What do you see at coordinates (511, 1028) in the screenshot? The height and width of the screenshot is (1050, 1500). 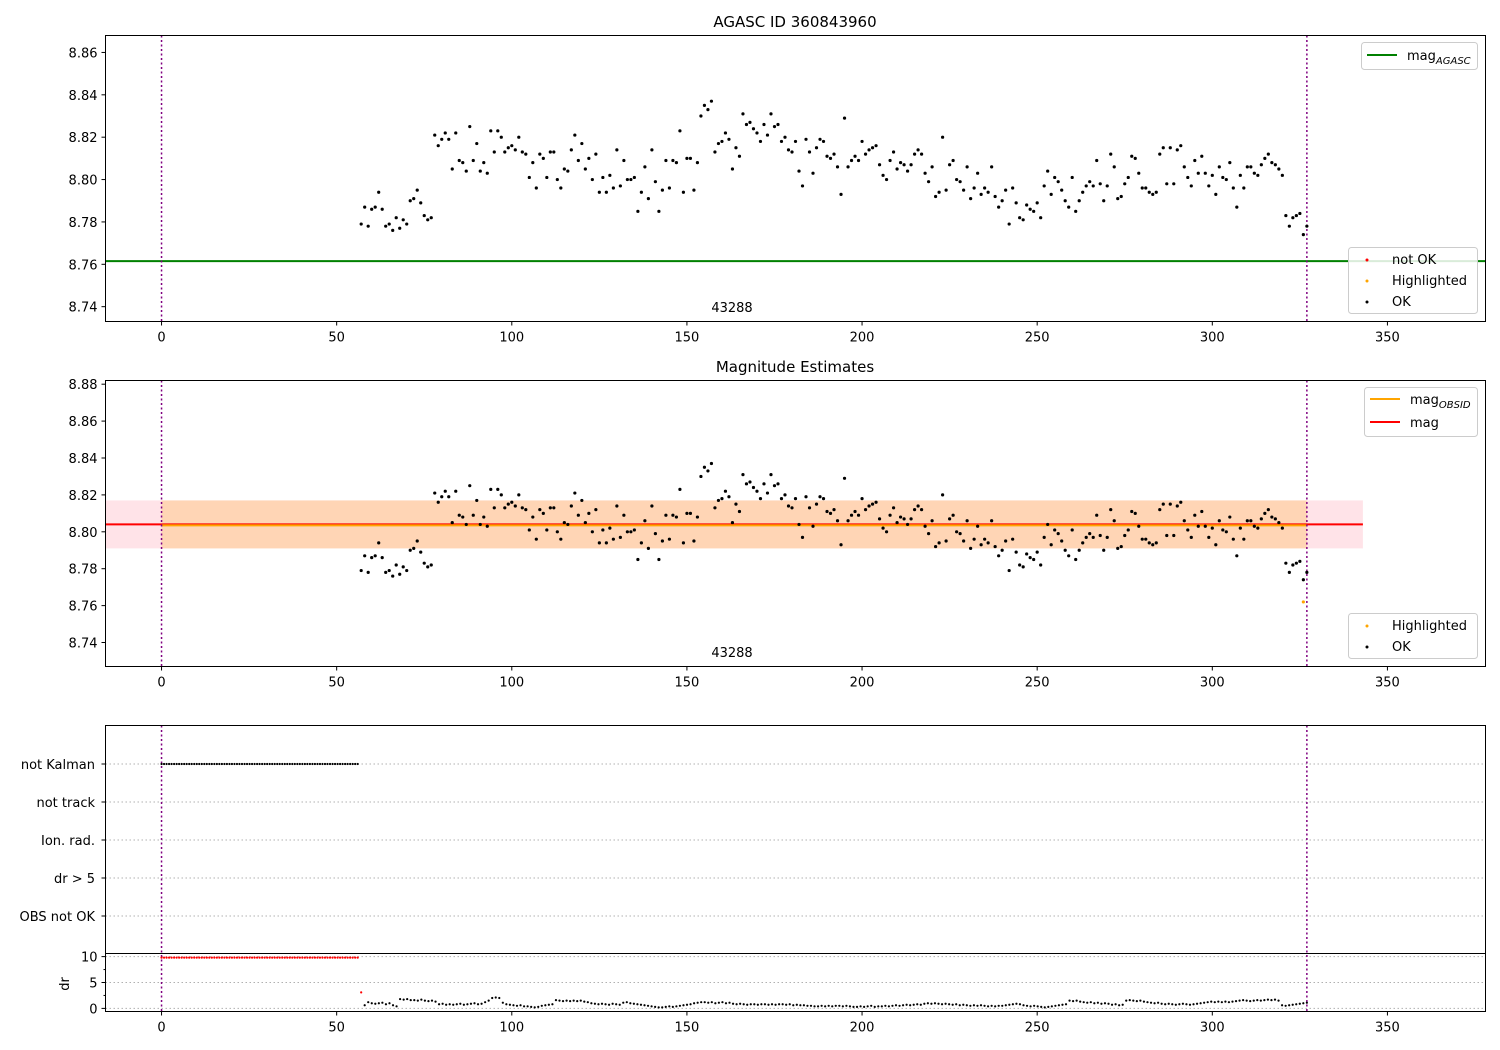 I see `panel-3-xtick-label: 100` at bounding box center [511, 1028].